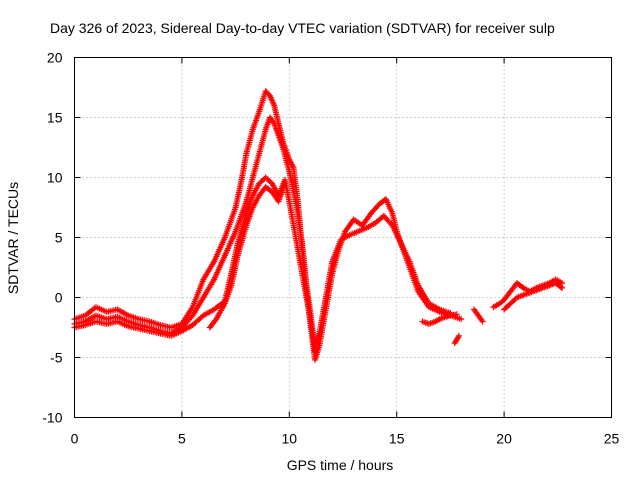 The width and height of the screenshot is (640, 480). Describe the element at coordinates (182, 439) in the screenshot. I see `x-tick-label: 5` at that location.